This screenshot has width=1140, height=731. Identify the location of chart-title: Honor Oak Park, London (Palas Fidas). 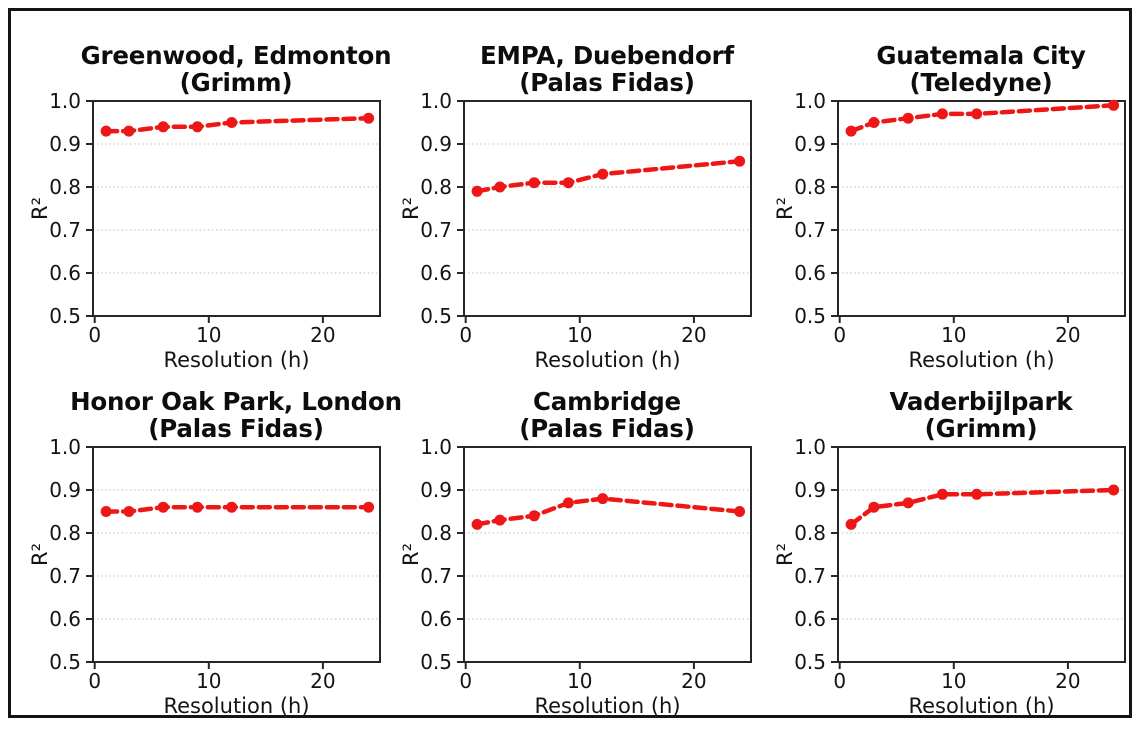
(236, 415).